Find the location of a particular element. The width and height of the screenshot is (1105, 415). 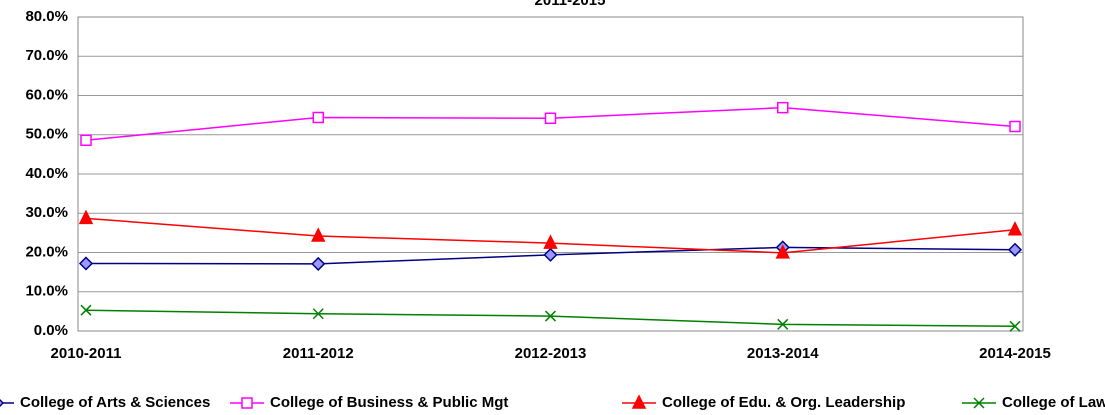

y-tick-label: 0.0% is located at coordinates (51, 330).